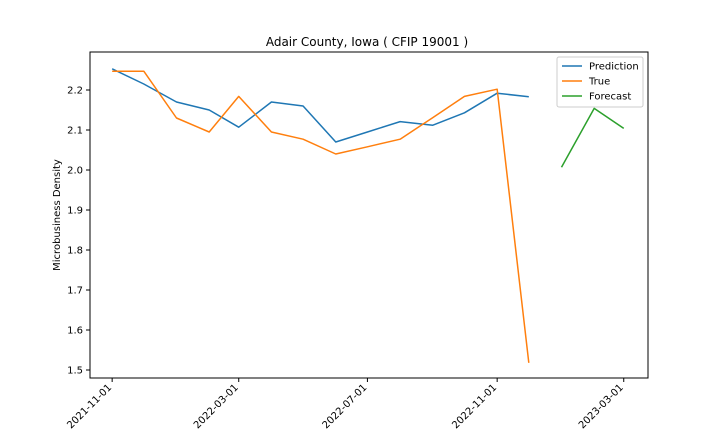 This screenshot has width=720, height=432. What do you see at coordinates (75, 331) in the screenshot?
I see `y-tick-label: 1.6` at bounding box center [75, 331].